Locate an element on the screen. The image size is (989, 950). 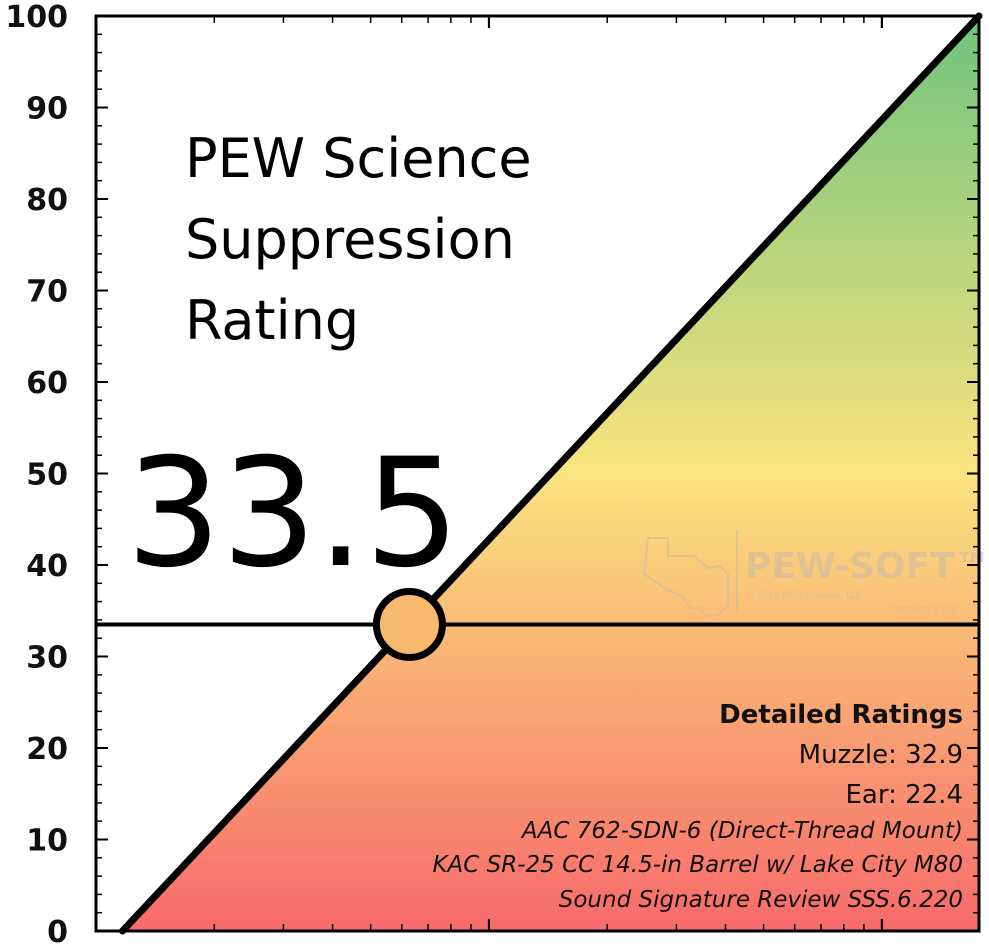
y-tick-label: 100 is located at coordinates (36, 17).